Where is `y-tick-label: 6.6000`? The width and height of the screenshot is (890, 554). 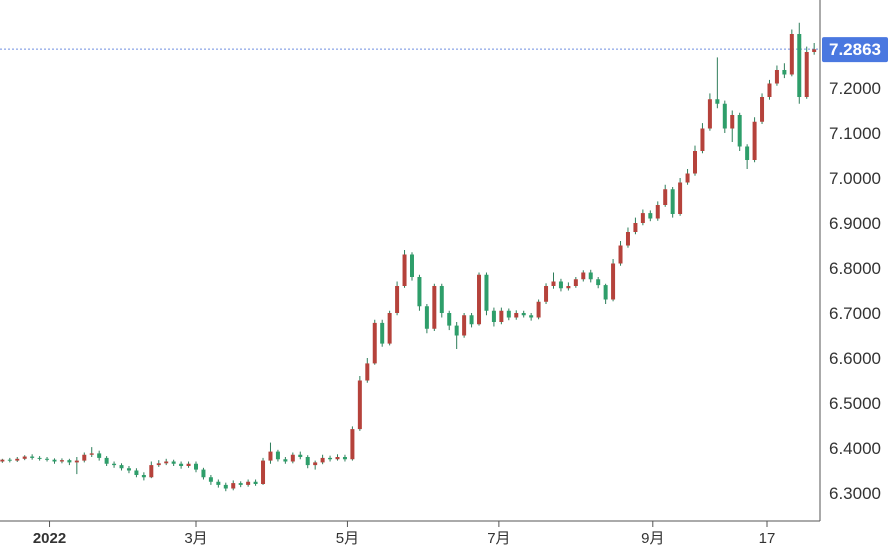 y-tick-label: 6.6000 is located at coordinates (855, 358).